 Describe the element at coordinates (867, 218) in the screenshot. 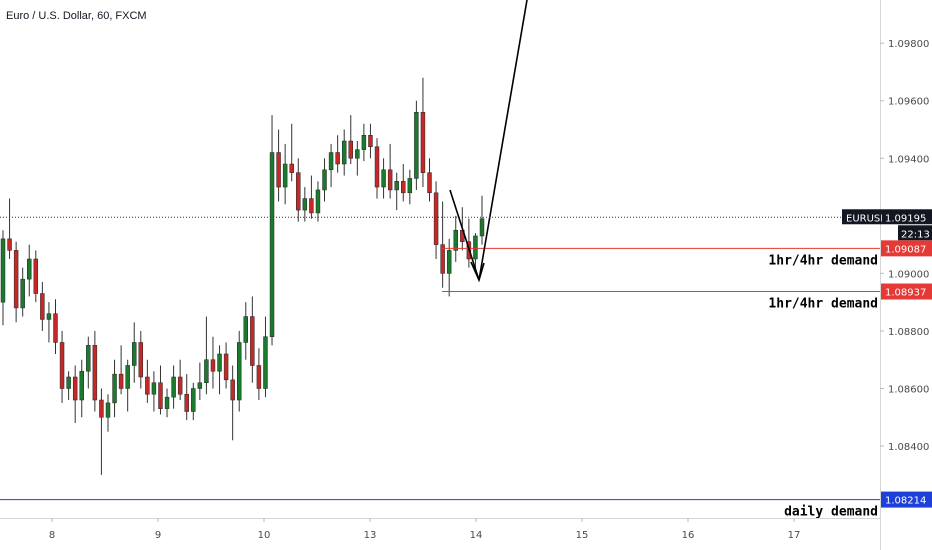

I see `symbol-label: EURUSD` at that location.